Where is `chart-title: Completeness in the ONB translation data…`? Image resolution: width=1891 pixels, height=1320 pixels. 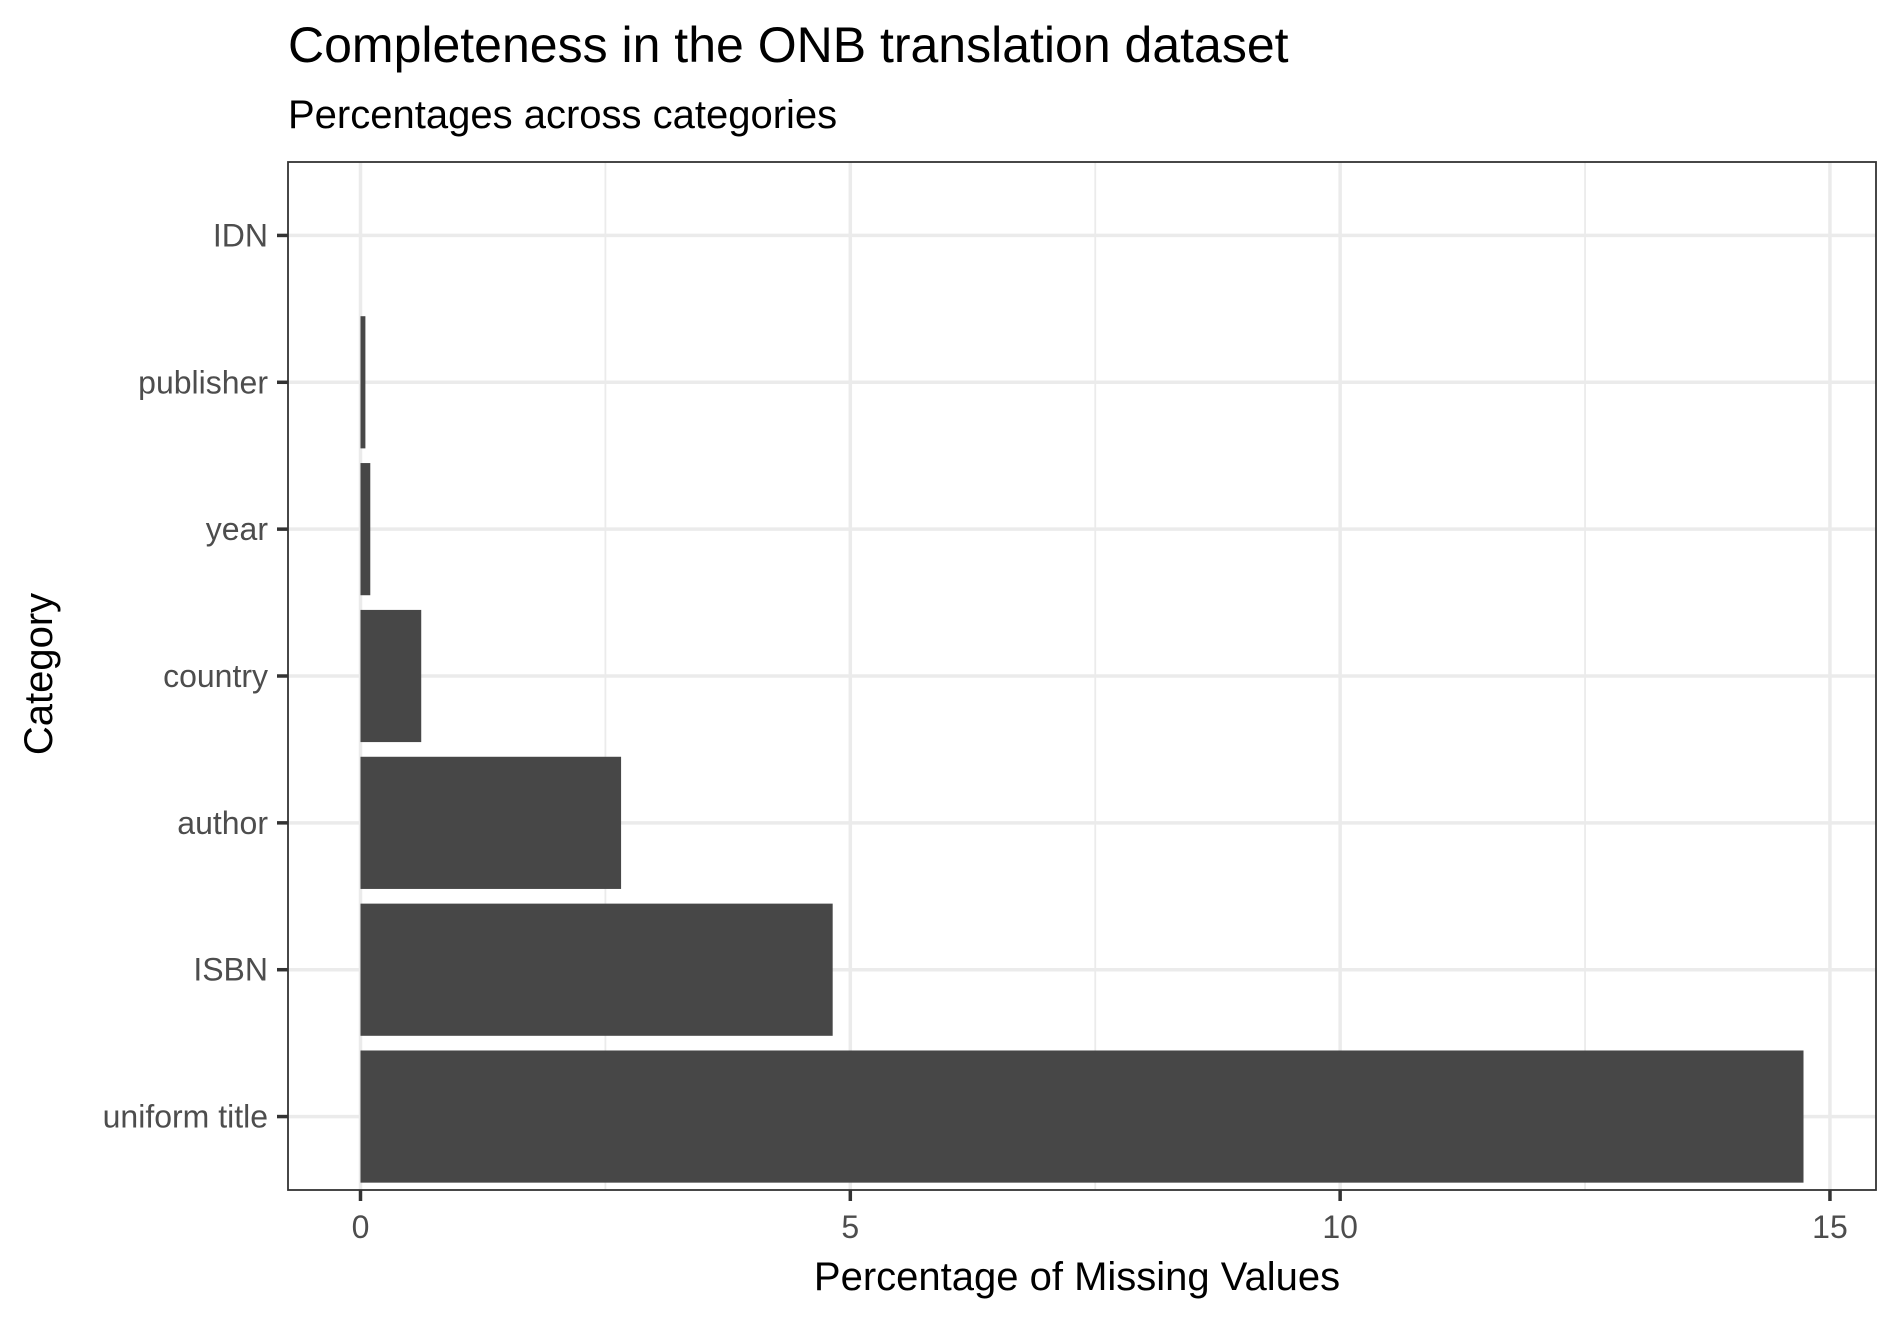
chart-title: Completeness in the ONB translation data… is located at coordinates (788, 45).